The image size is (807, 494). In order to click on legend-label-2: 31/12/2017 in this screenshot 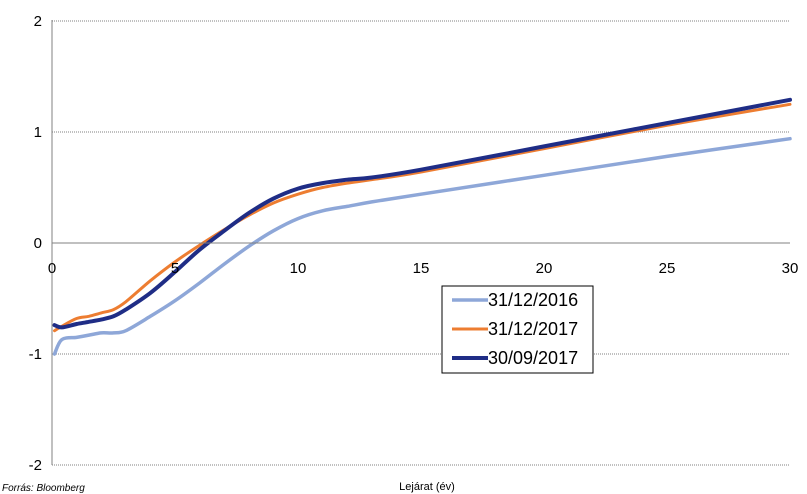, I will do `click(533, 329)`.